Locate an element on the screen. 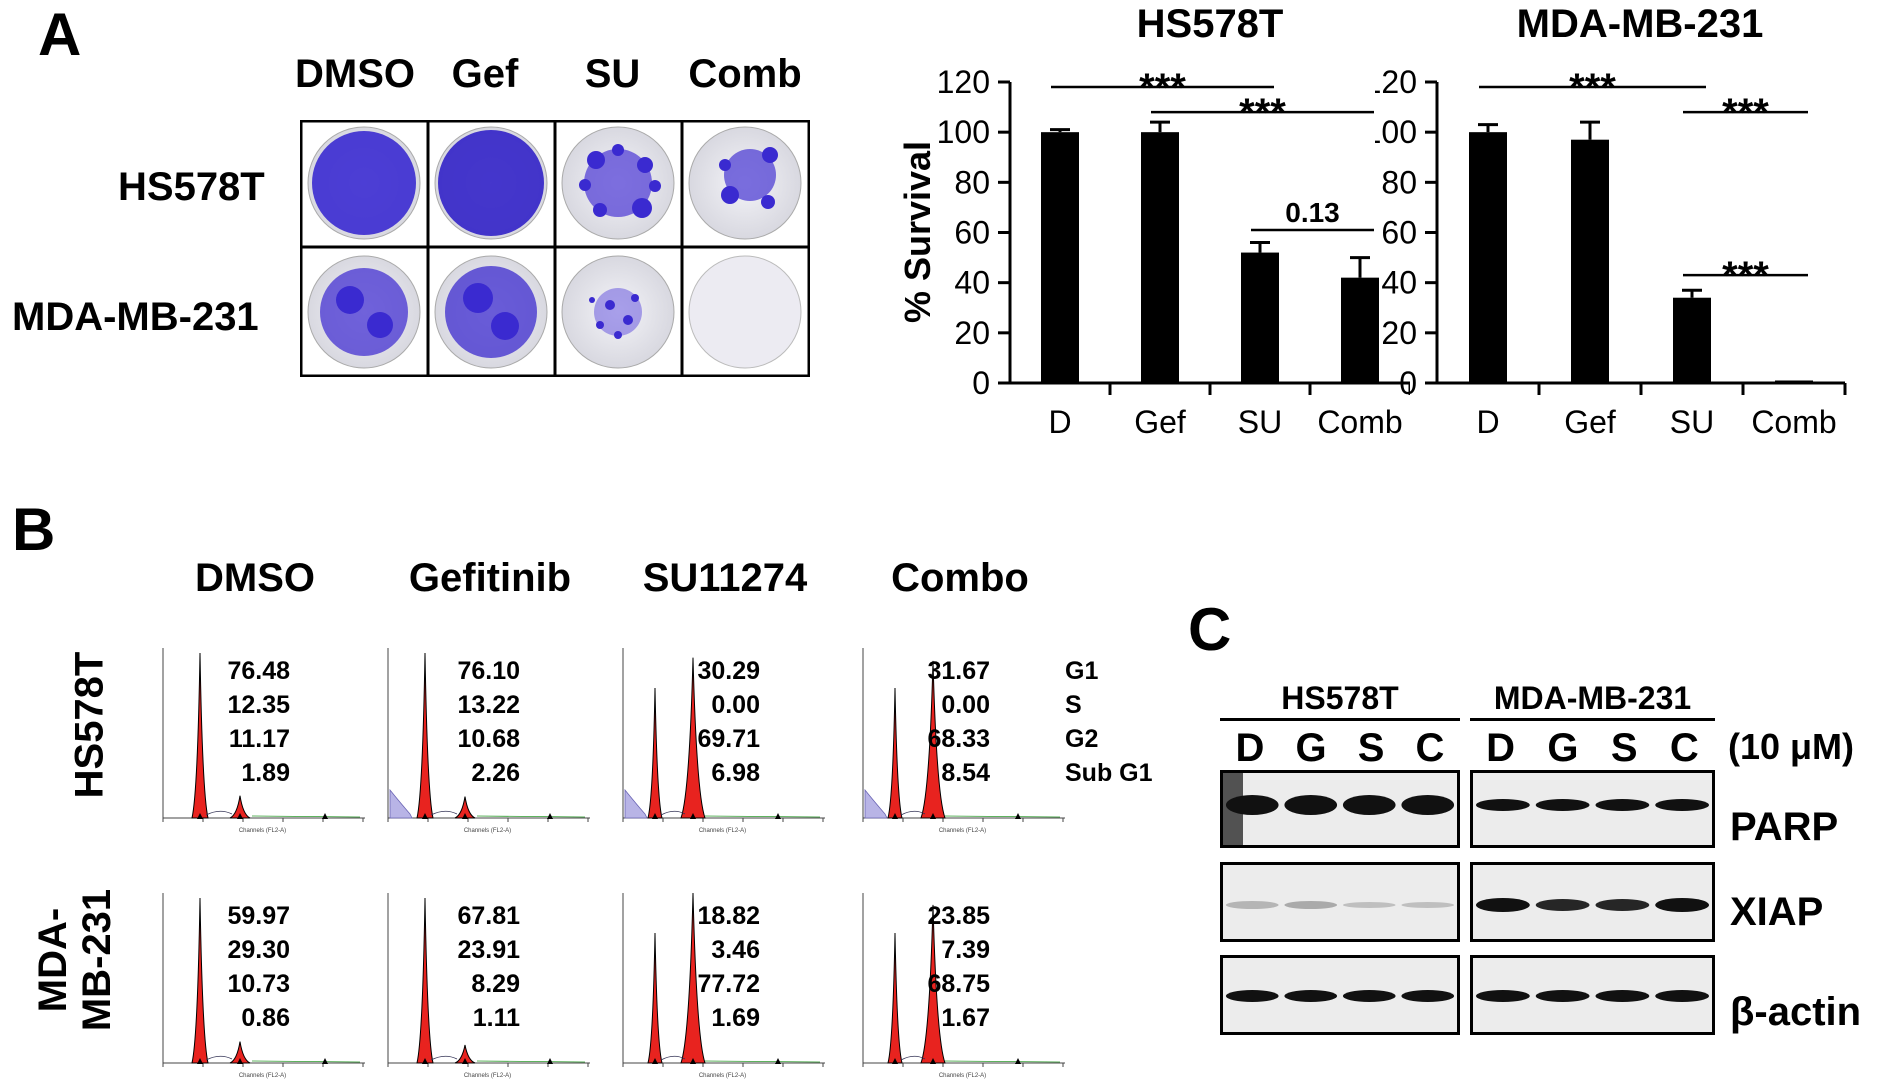  phase-value: 6.98 is located at coordinates (735, 773).